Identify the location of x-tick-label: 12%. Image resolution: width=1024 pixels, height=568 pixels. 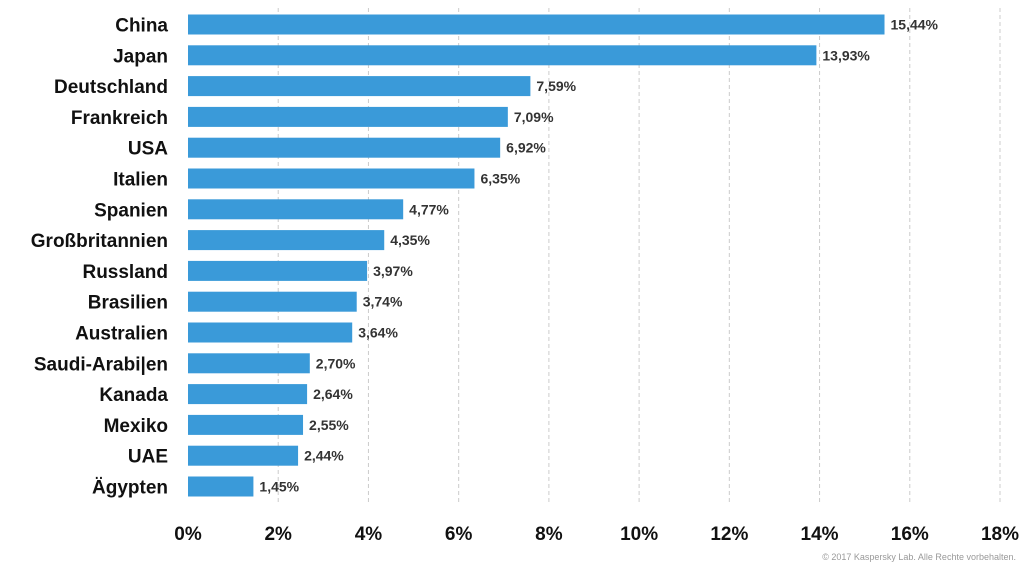
(729, 534).